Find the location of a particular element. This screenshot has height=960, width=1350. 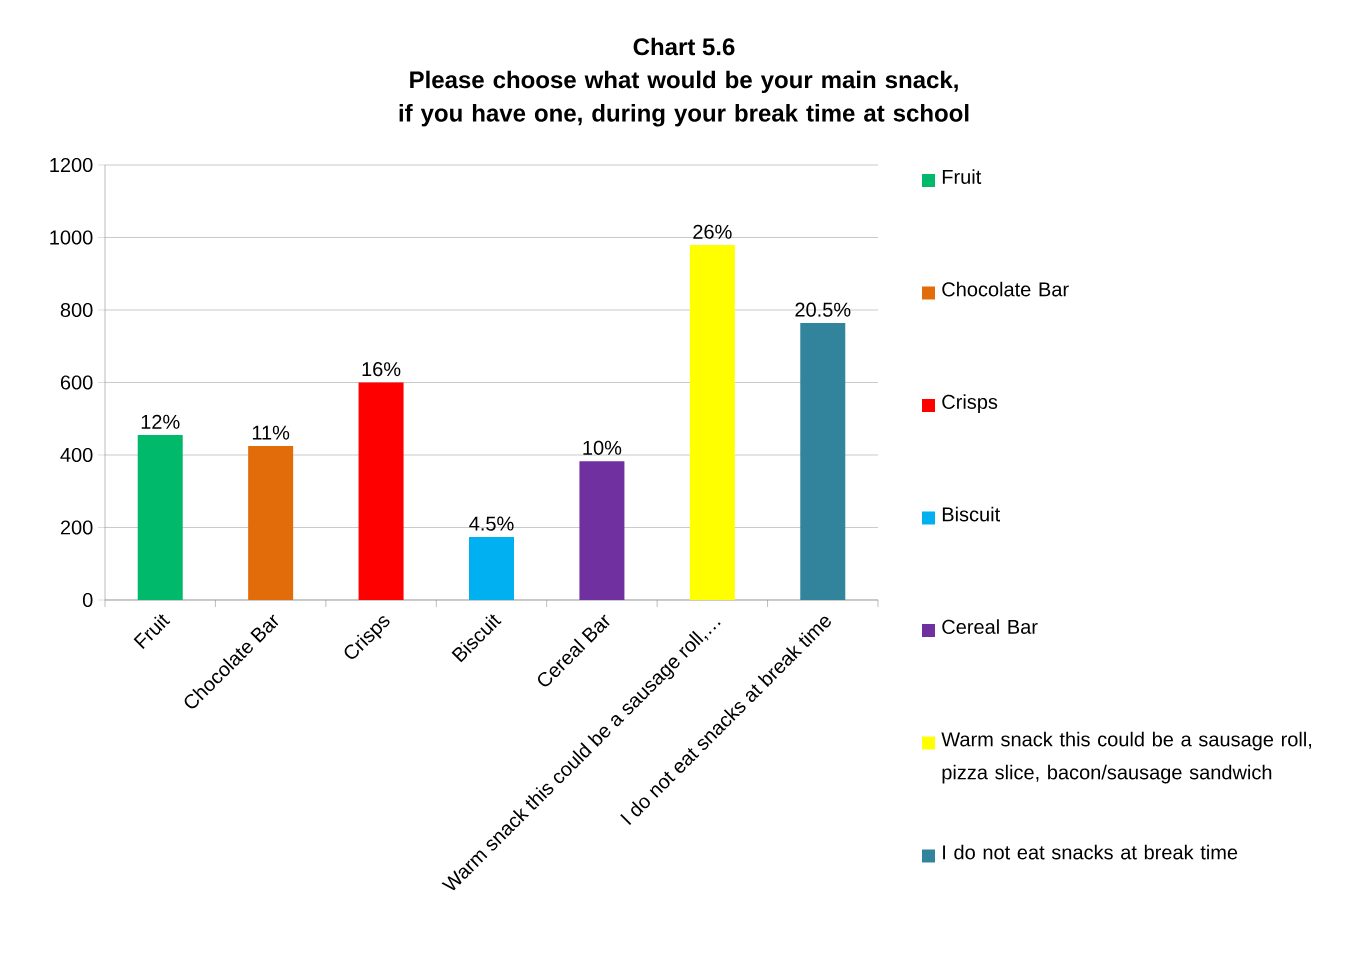

legend-label: Chocolate Bar is located at coordinates (1005, 289).